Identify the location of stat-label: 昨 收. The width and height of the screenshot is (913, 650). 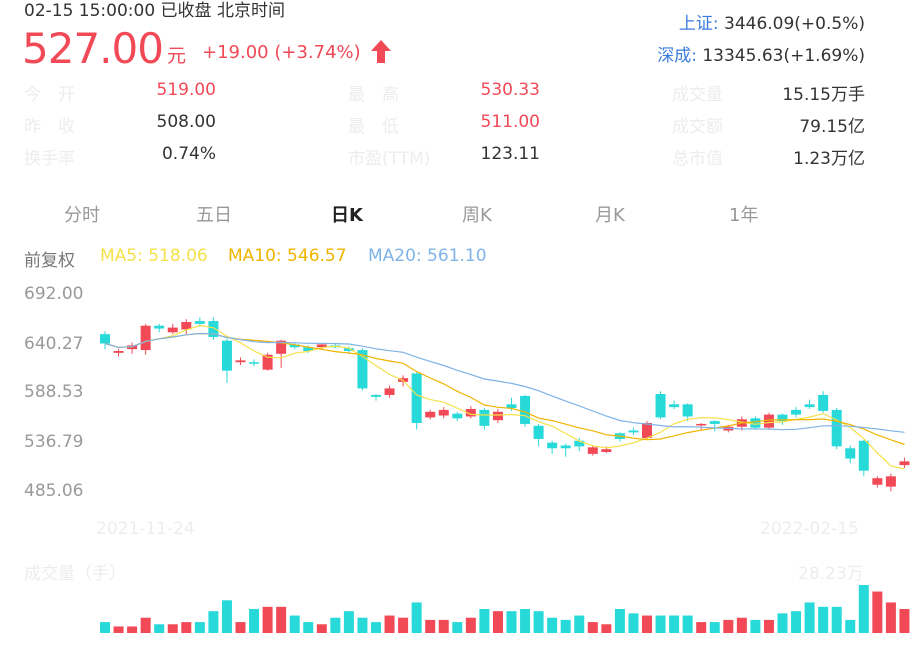
(49, 127).